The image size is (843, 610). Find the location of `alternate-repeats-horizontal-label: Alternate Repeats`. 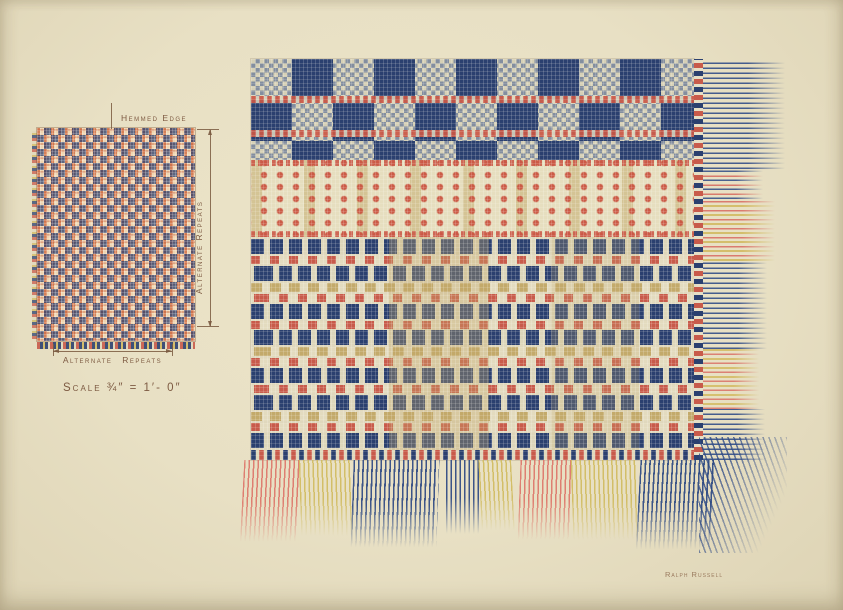

alternate-repeats-horizontal-label: Alternate Repeats is located at coordinates (112, 360).